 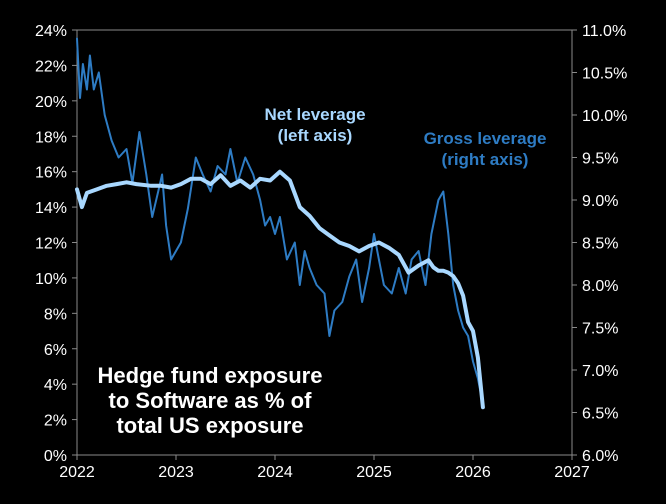 I want to click on left-axis: 0% 2% 4% 6% 8% 10% 12% 14% 16% 18% 20% 22% 24%, so click(x=56, y=244).